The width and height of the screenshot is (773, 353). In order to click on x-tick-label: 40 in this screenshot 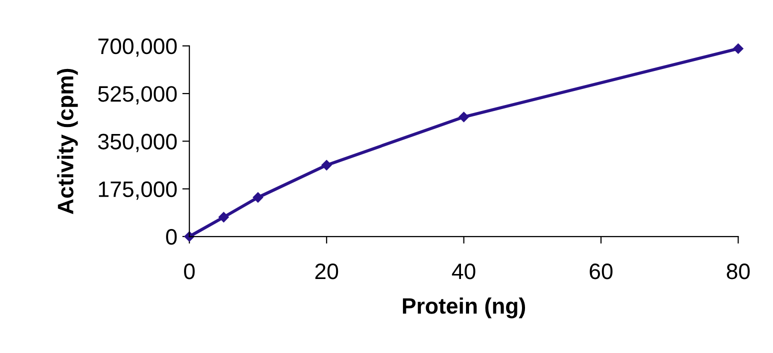, I will do `click(464, 271)`.